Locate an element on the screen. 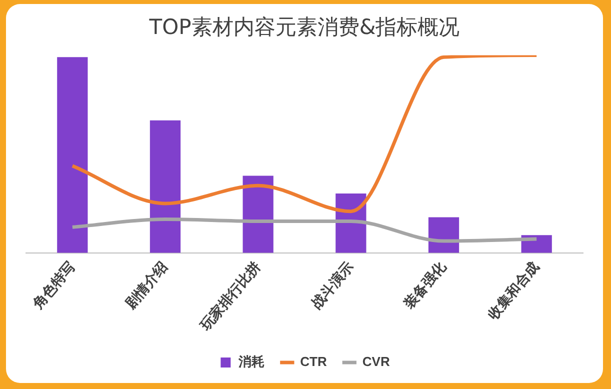 This screenshot has height=389, width=611. legend-label: 消耗 is located at coordinates (251, 362).